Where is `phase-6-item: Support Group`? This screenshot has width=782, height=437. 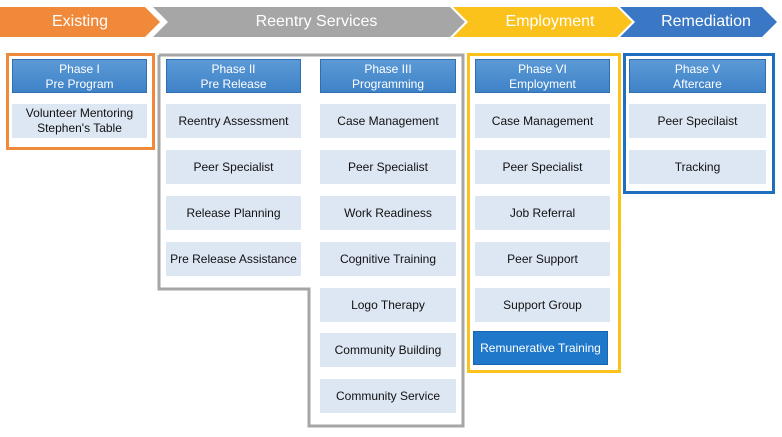
phase-6-item: Support Group is located at coordinates (542, 305).